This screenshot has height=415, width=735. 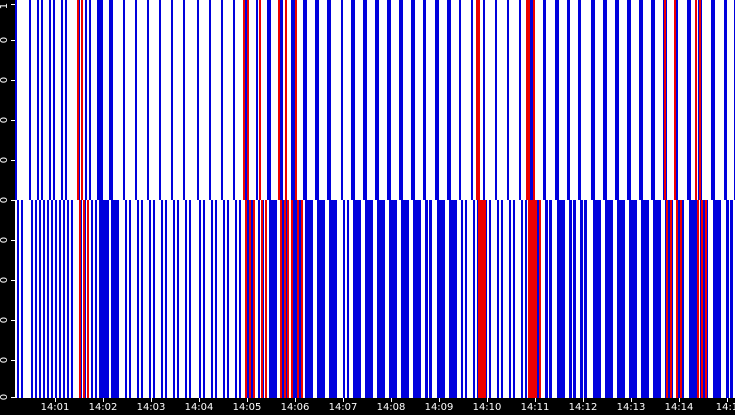 What do you see at coordinates (679, 407) in the screenshot?
I see `x-tick-label: 14:14` at bounding box center [679, 407].